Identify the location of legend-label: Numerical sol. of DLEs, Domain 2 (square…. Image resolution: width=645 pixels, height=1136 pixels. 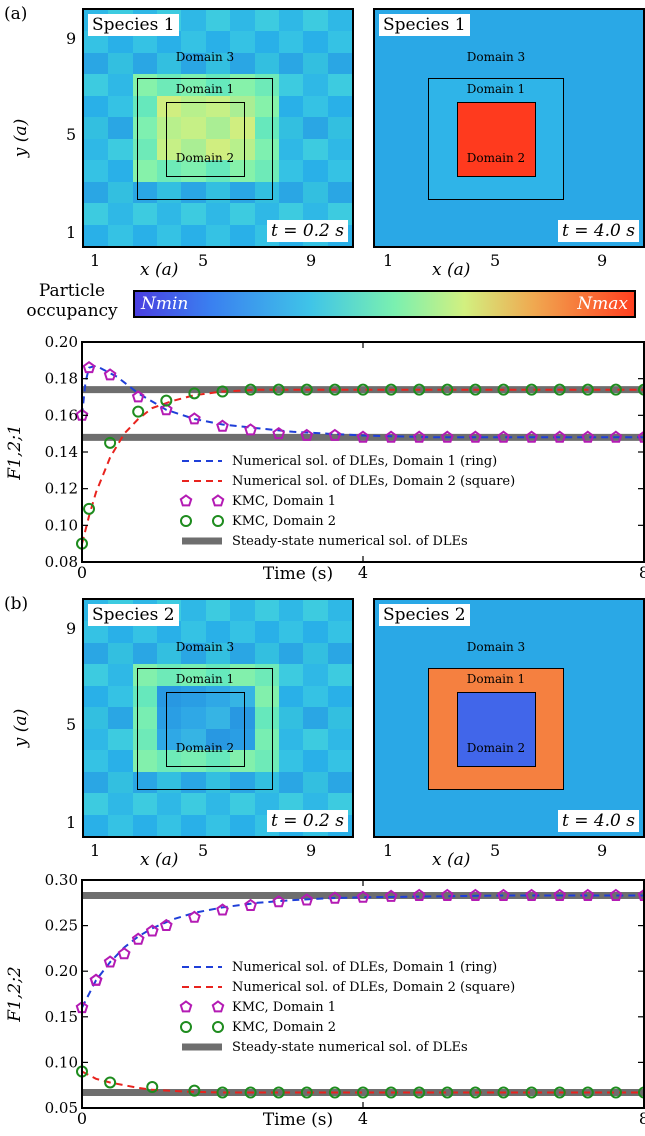
(373, 987).